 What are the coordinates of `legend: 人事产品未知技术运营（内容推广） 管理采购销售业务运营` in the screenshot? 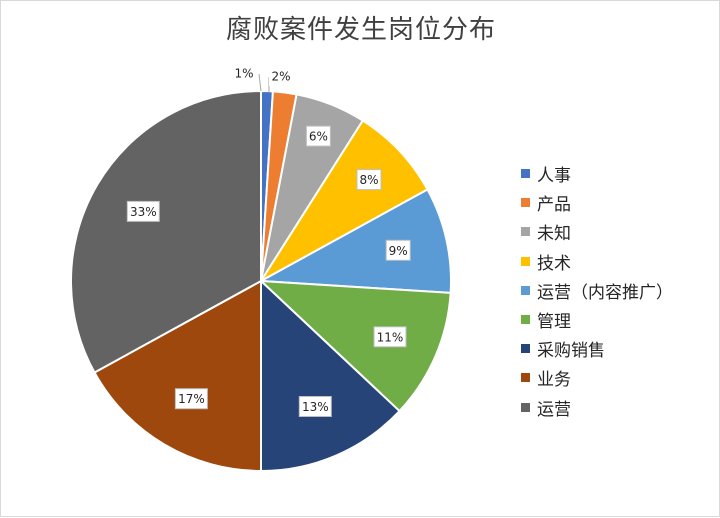 It's located at (597, 290).